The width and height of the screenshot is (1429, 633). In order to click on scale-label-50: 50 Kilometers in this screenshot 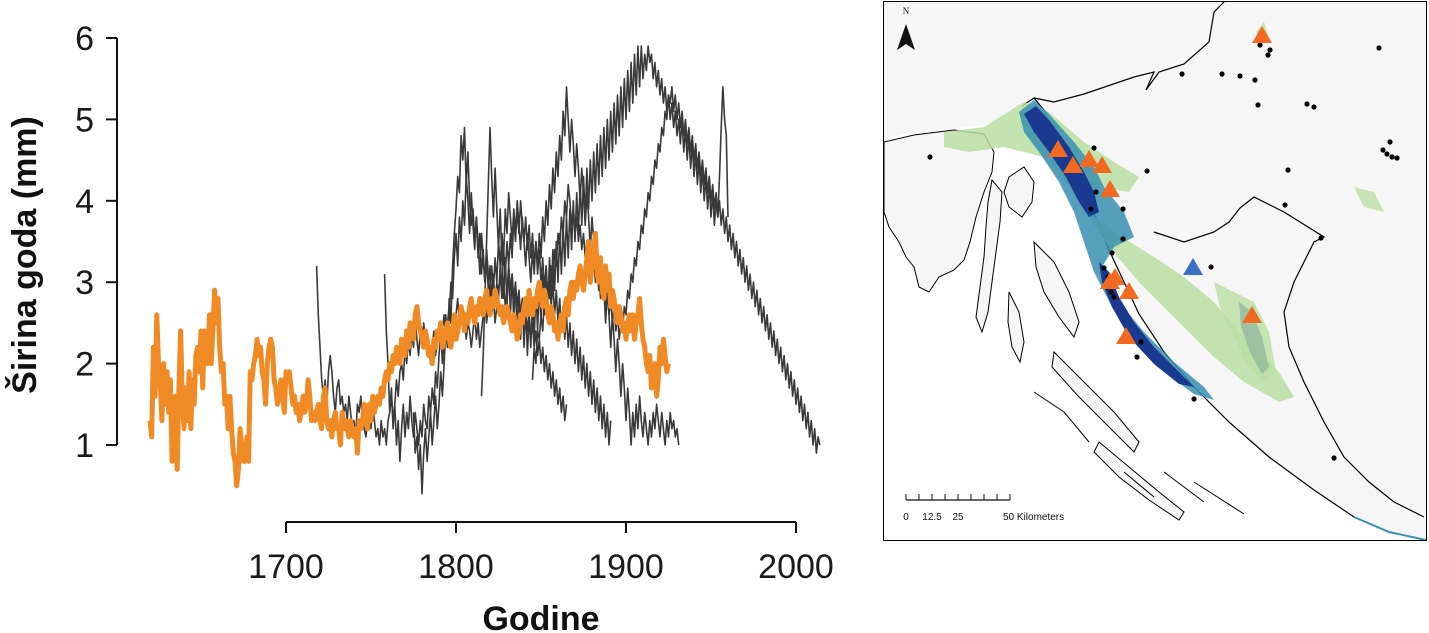, I will do `click(1033, 517)`.